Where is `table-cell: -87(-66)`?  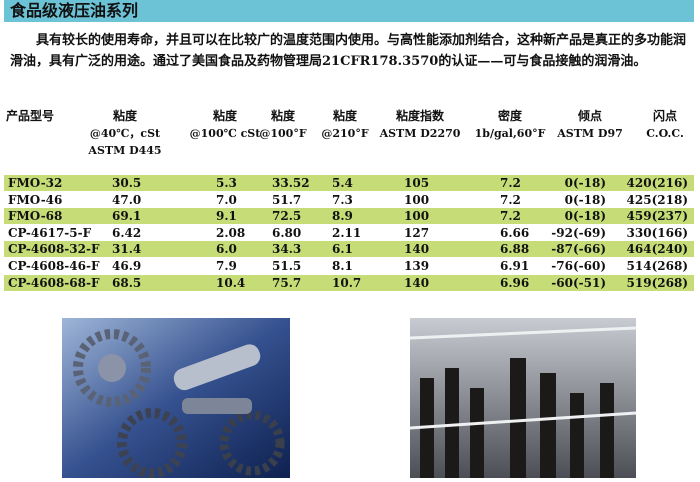
table-cell: -87(-66) is located at coordinates (578, 249).